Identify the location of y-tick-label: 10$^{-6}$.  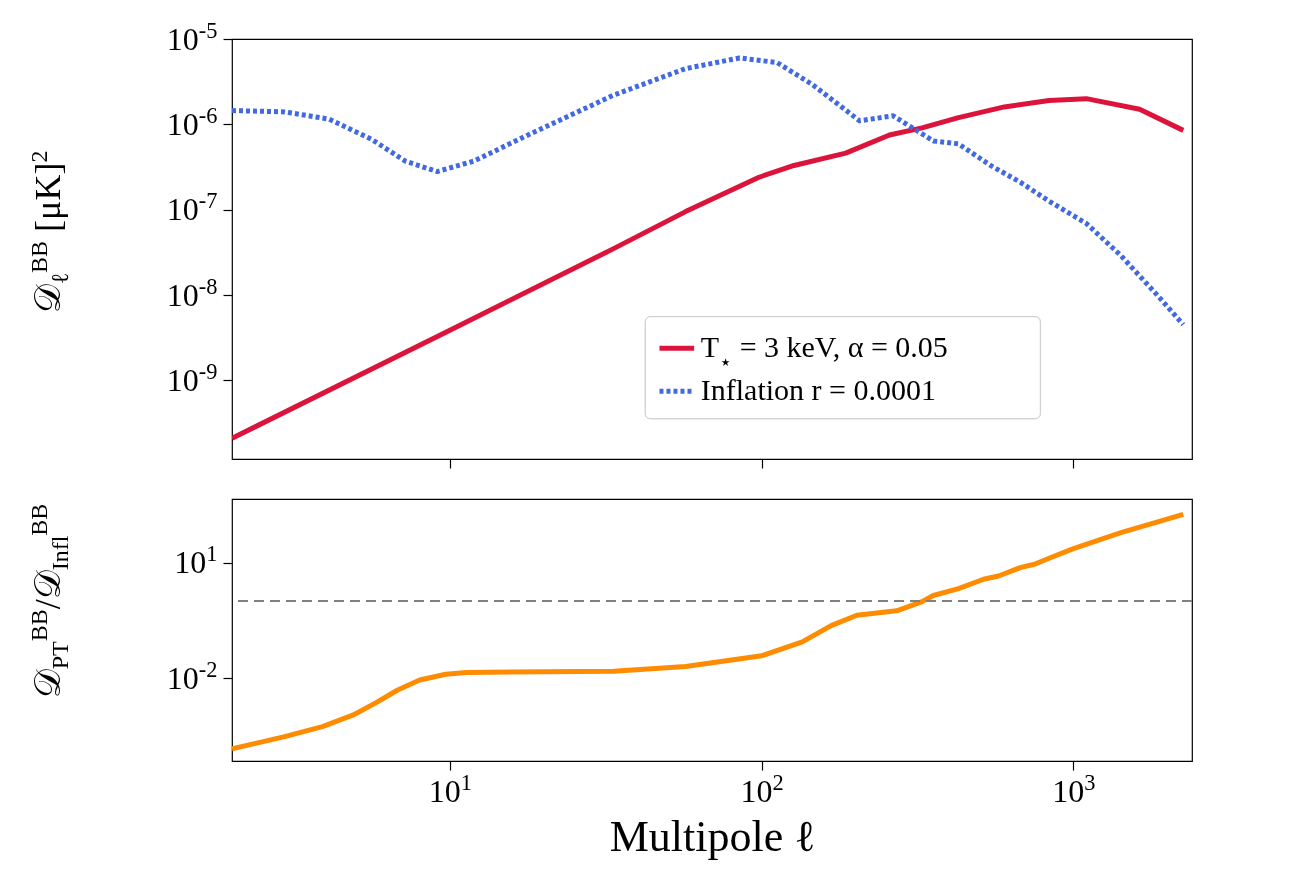
(192, 122).